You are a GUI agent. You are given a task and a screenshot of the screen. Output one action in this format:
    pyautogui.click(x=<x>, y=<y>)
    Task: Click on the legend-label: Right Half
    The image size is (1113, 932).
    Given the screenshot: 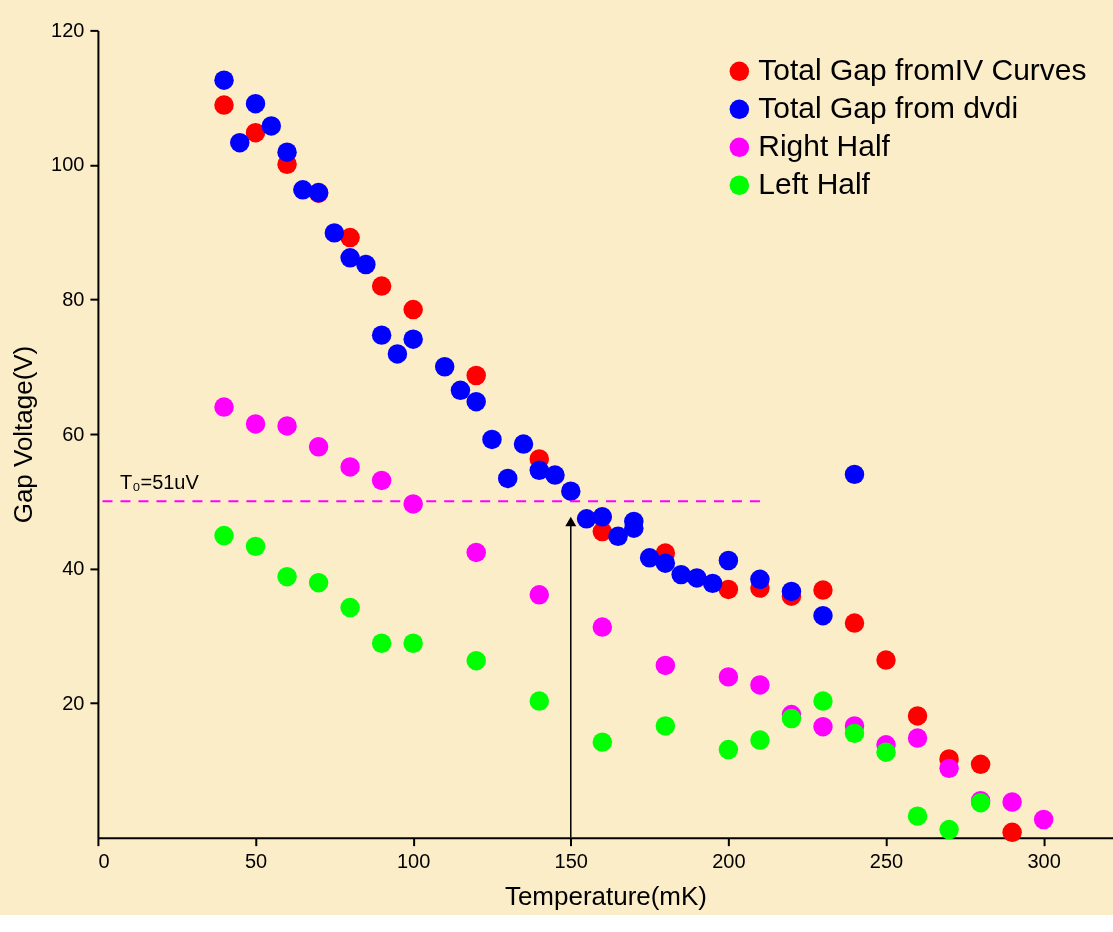 What is the action you would take?
    pyautogui.click(x=824, y=146)
    